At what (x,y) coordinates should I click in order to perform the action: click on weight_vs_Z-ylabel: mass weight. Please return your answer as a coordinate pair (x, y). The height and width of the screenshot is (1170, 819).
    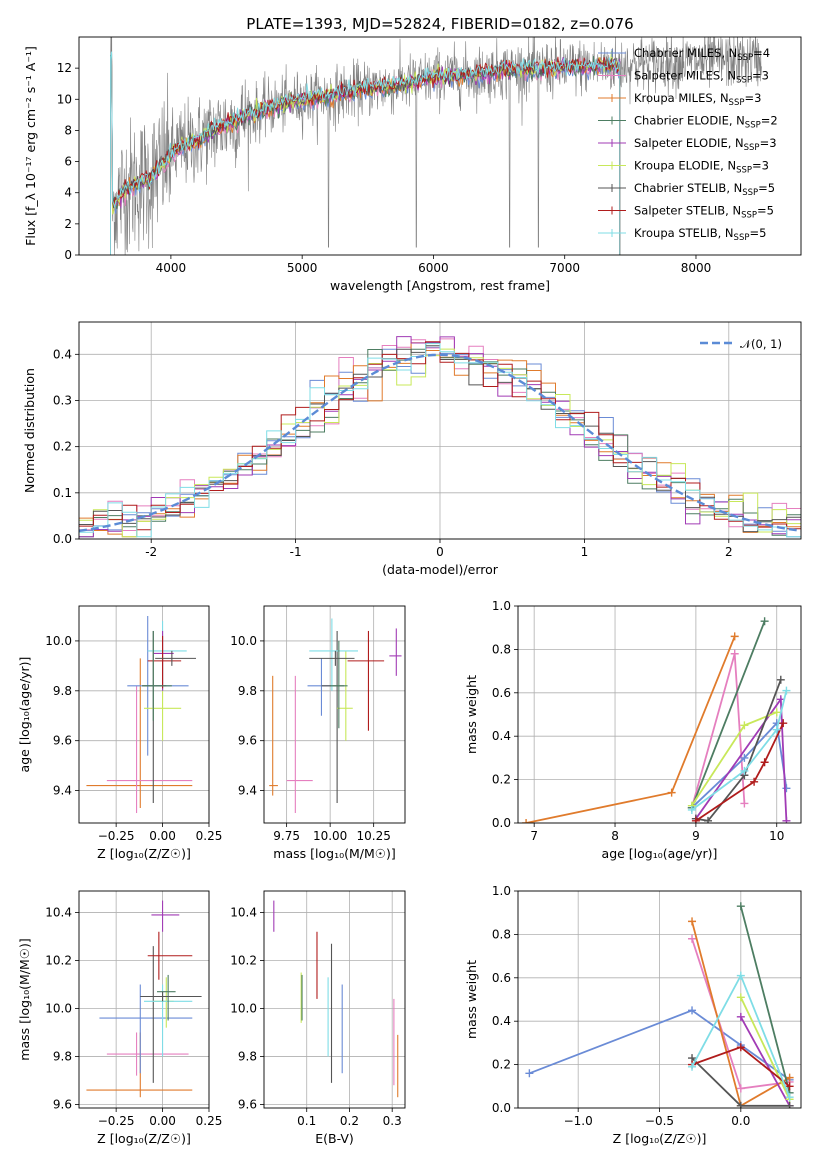
    Looking at the image, I should click on (471, 999).